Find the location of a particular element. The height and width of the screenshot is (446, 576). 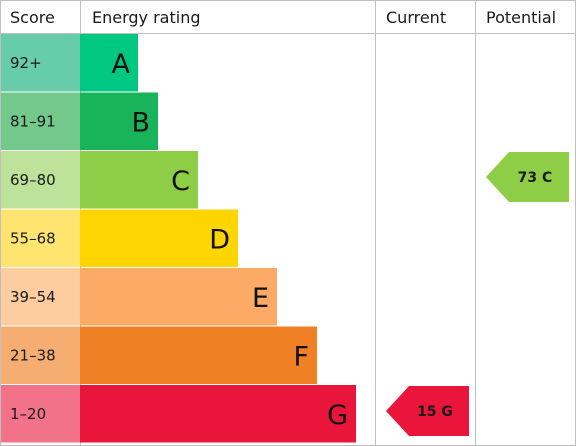

band-b: 81–91 B is located at coordinates (79, 121).